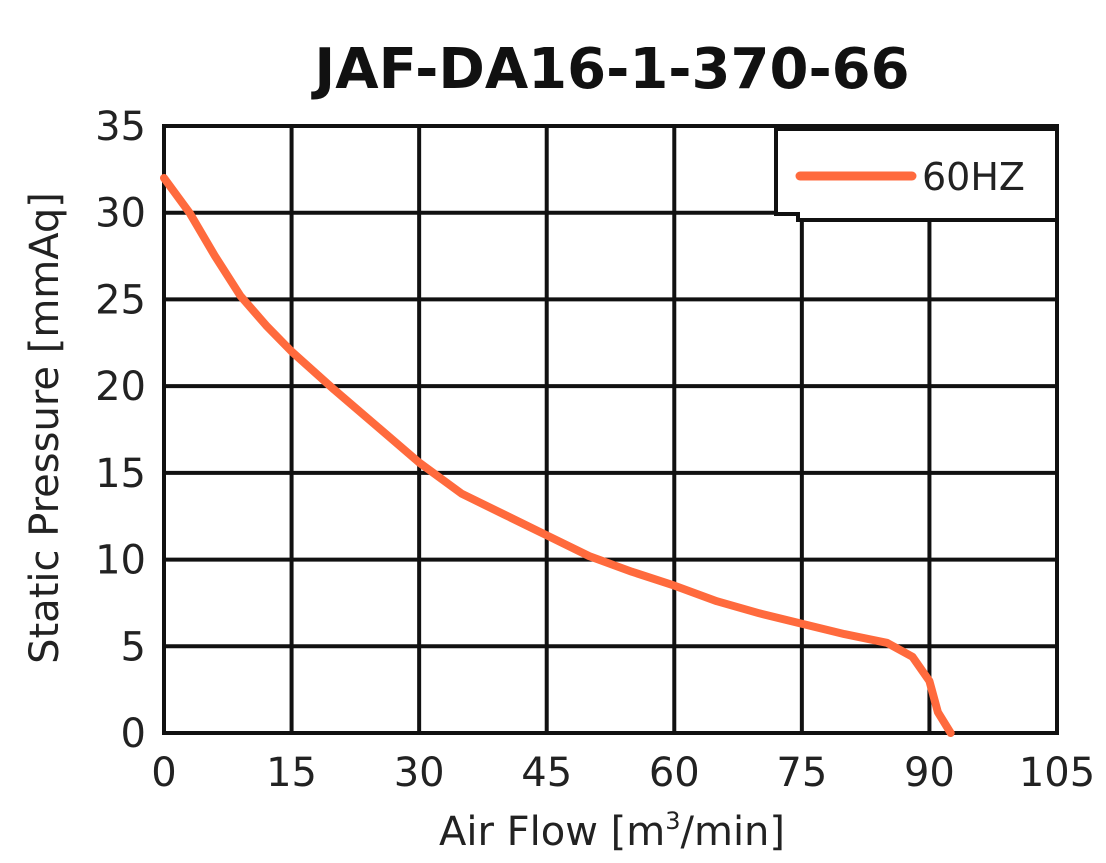  Describe the element at coordinates (609, 69) in the screenshot. I see `chart-title: JAF-DA16-1-370-66` at that location.